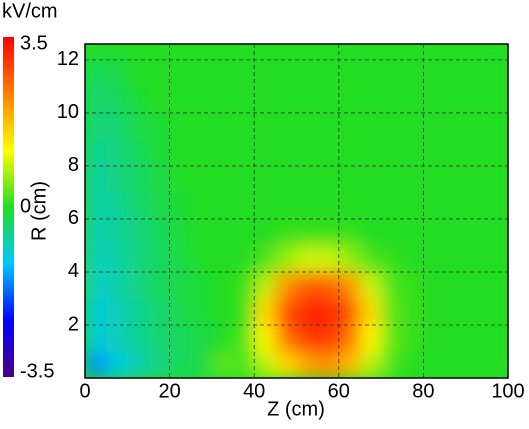 The width and height of the screenshot is (529, 429). Describe the element at coordinates (68, 59) in the screenshot. I see `y-tick-label: 12` at that location.